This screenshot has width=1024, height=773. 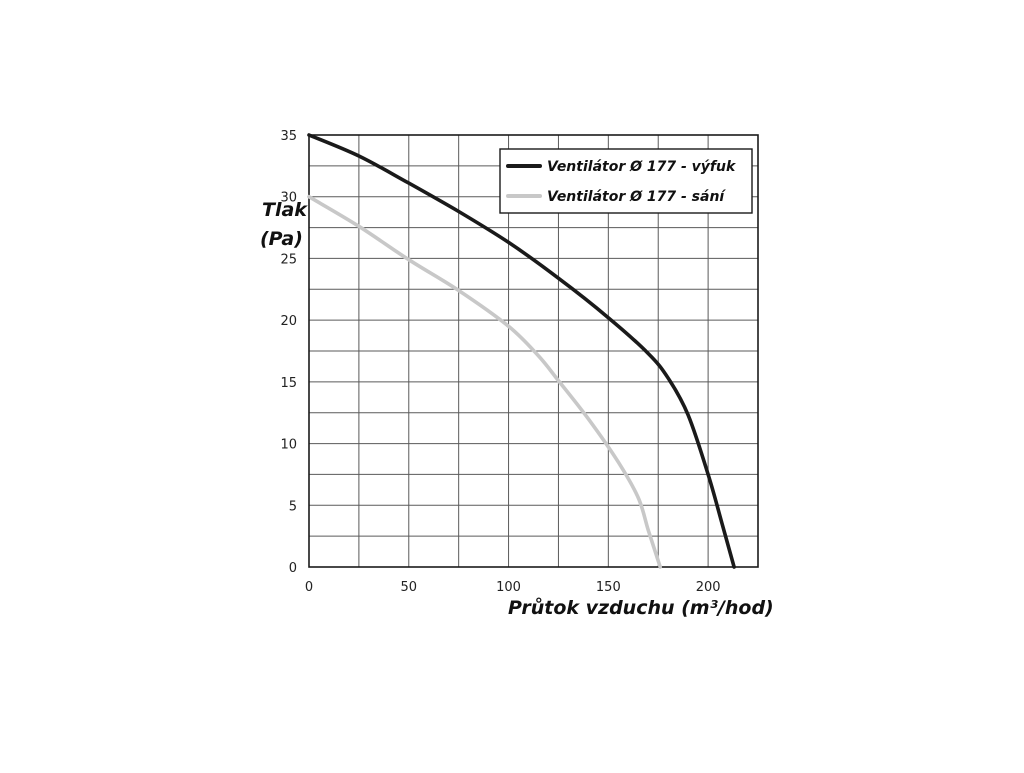 What do you see at coordinates (508, 587) in the screenshot?
I see `x-tick-label: 100` at bounding box center [508, 587].